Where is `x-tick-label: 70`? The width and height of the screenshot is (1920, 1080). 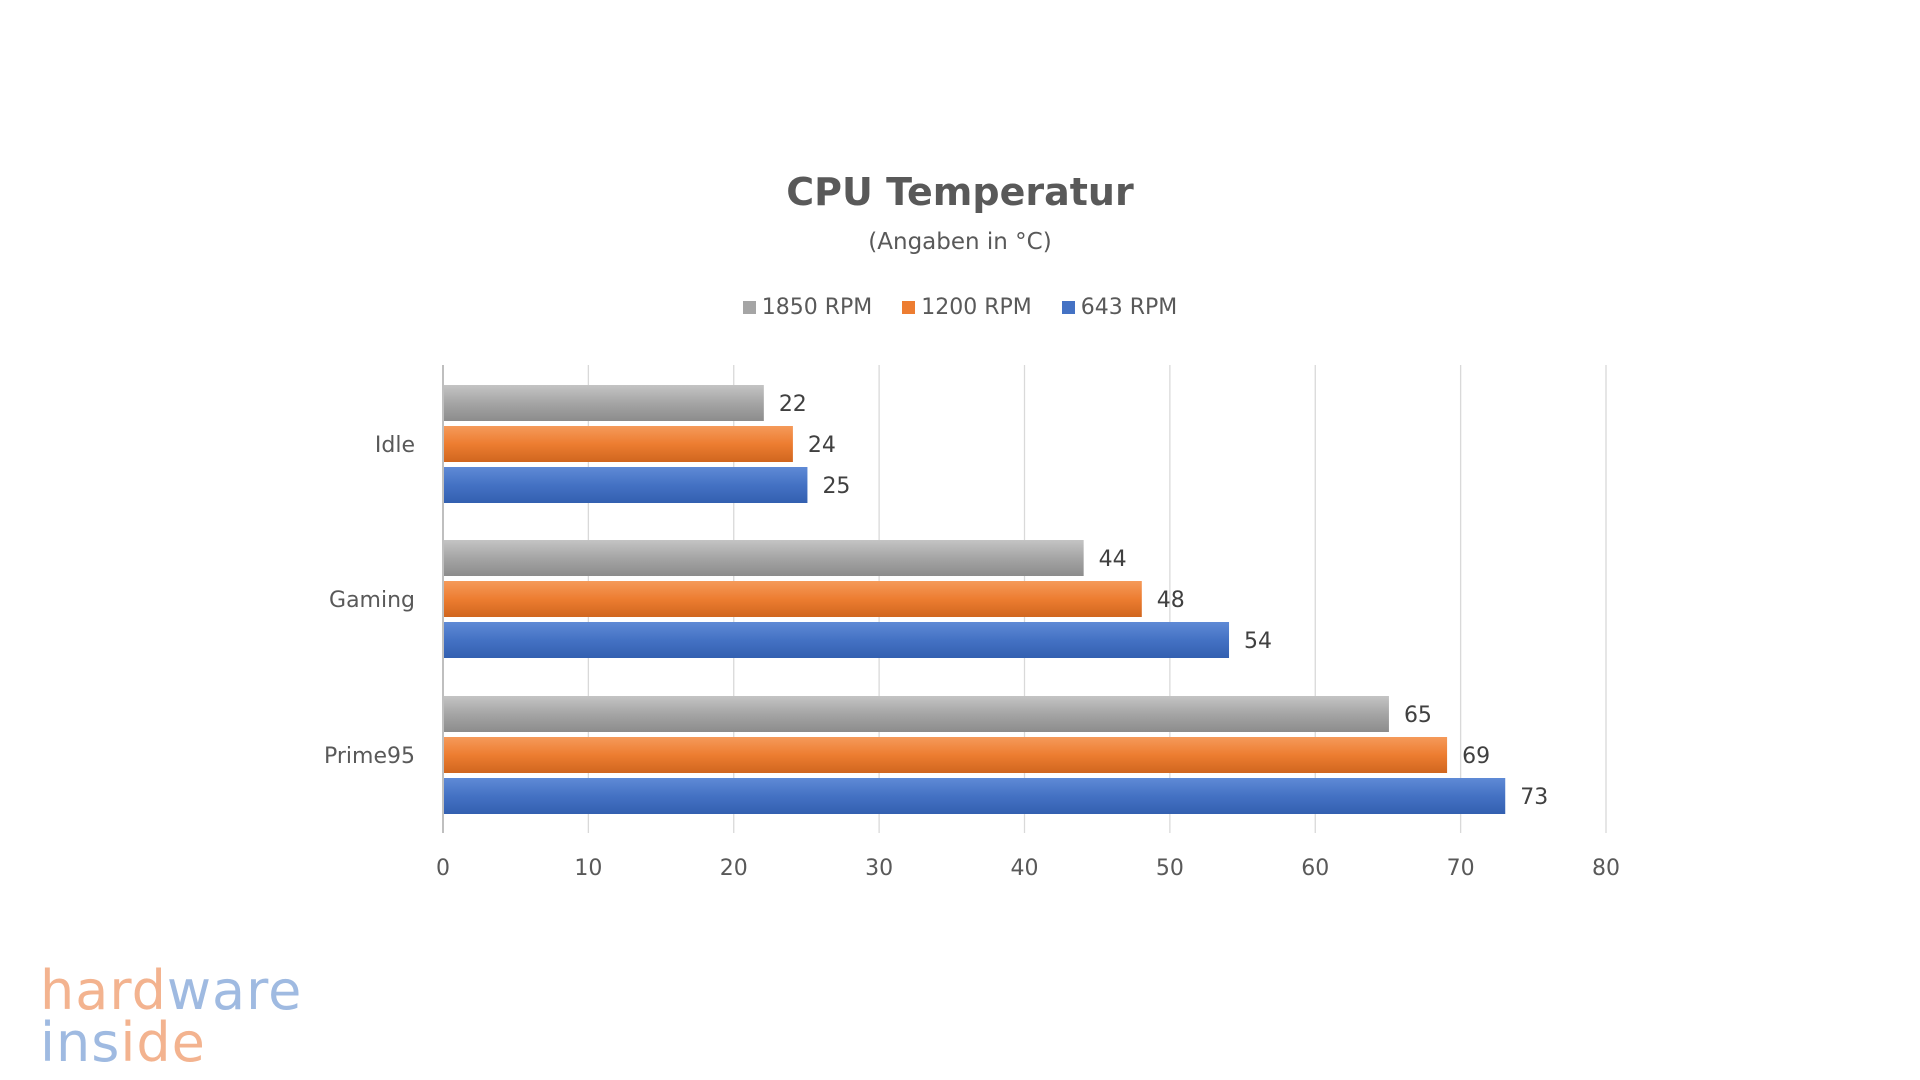
x-tick-label: 70 is located at coordinates (1461, 868).